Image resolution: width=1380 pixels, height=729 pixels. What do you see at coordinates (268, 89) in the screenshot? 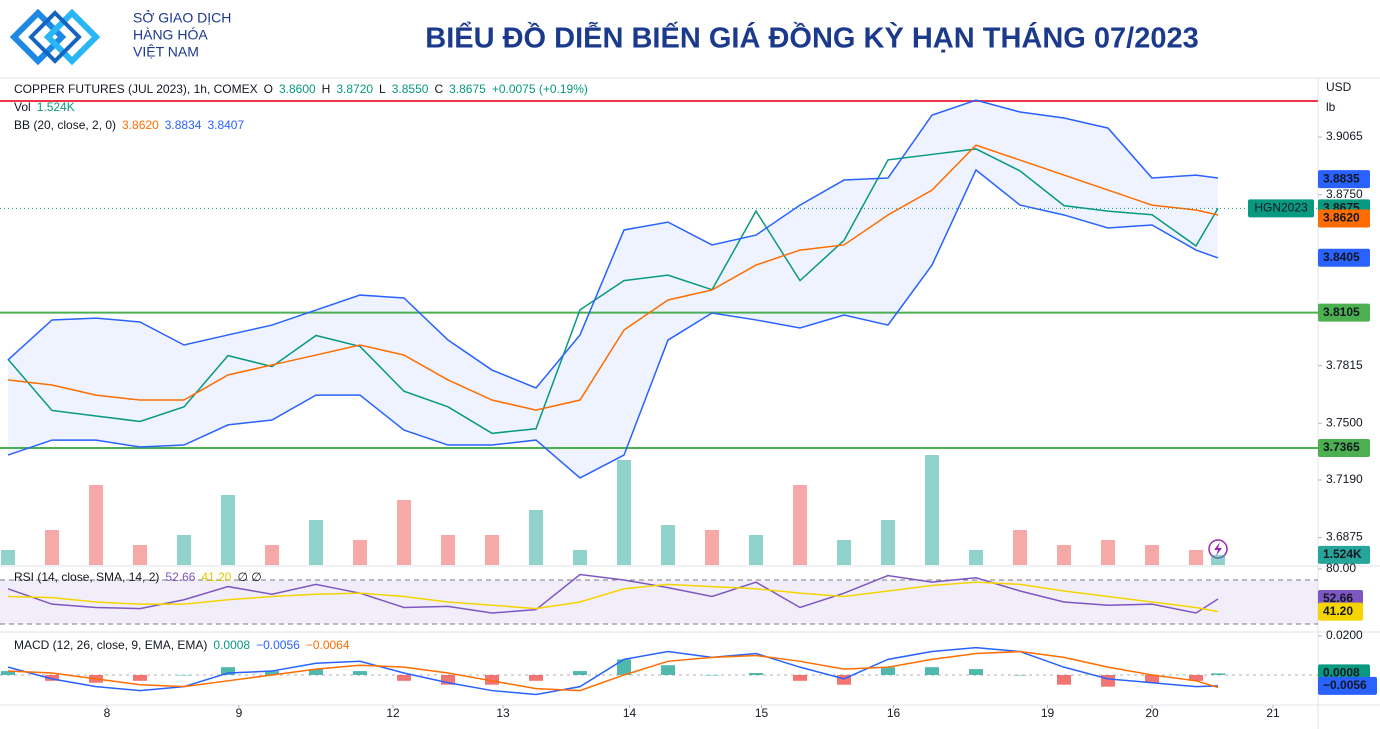
I see `legend-item: O` at bounding box center [268, 89].